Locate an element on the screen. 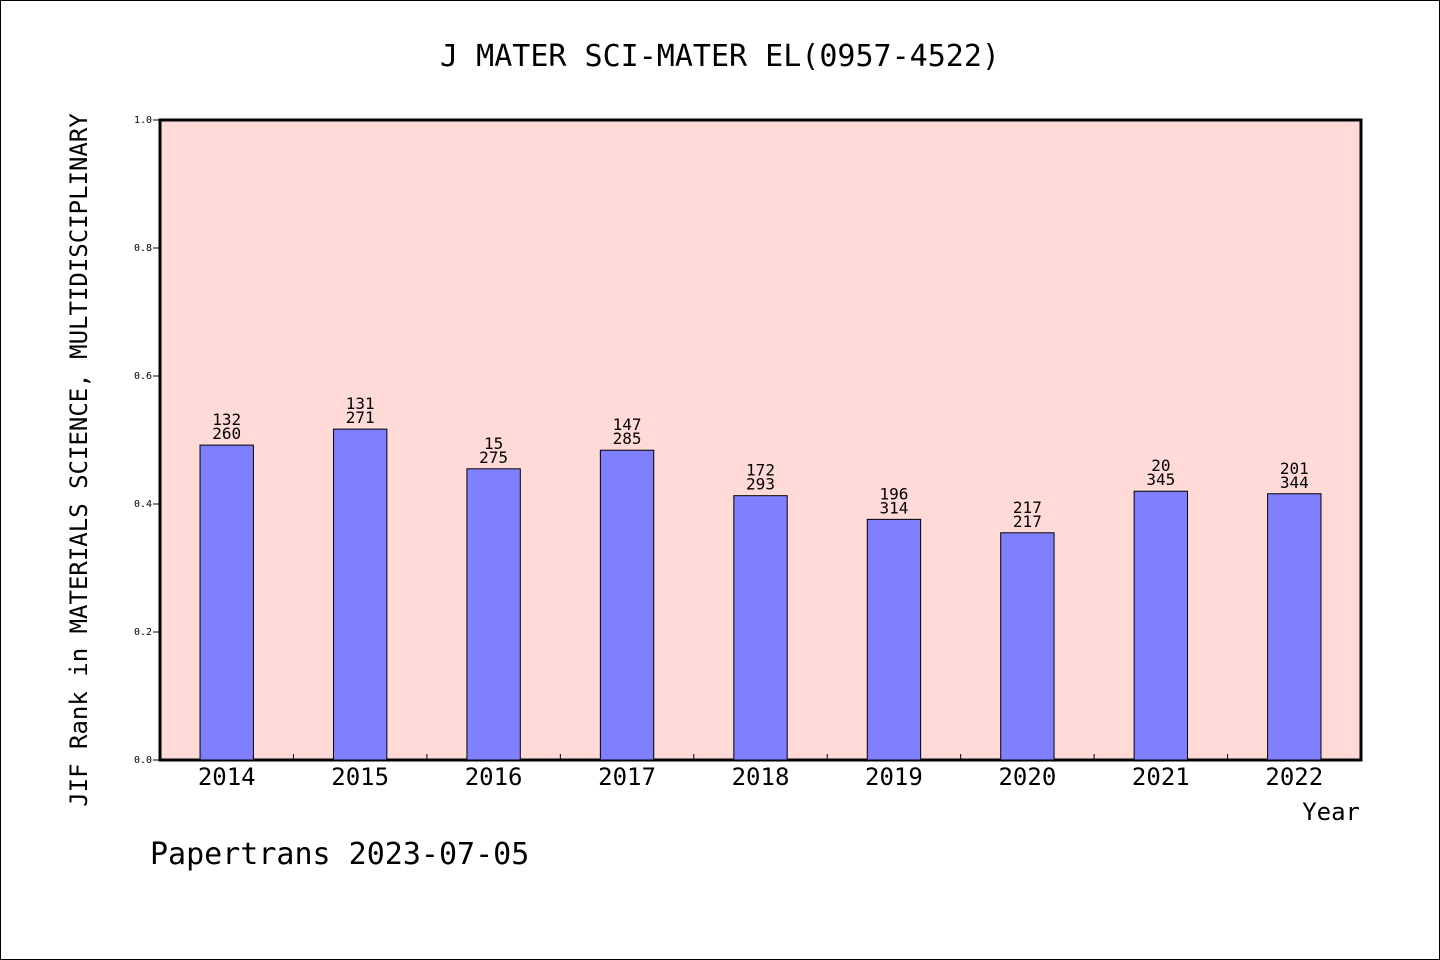 The height and width of the screenshot is (960, 1440). bar-total-label: 293 is located at coordinates (760, 484).